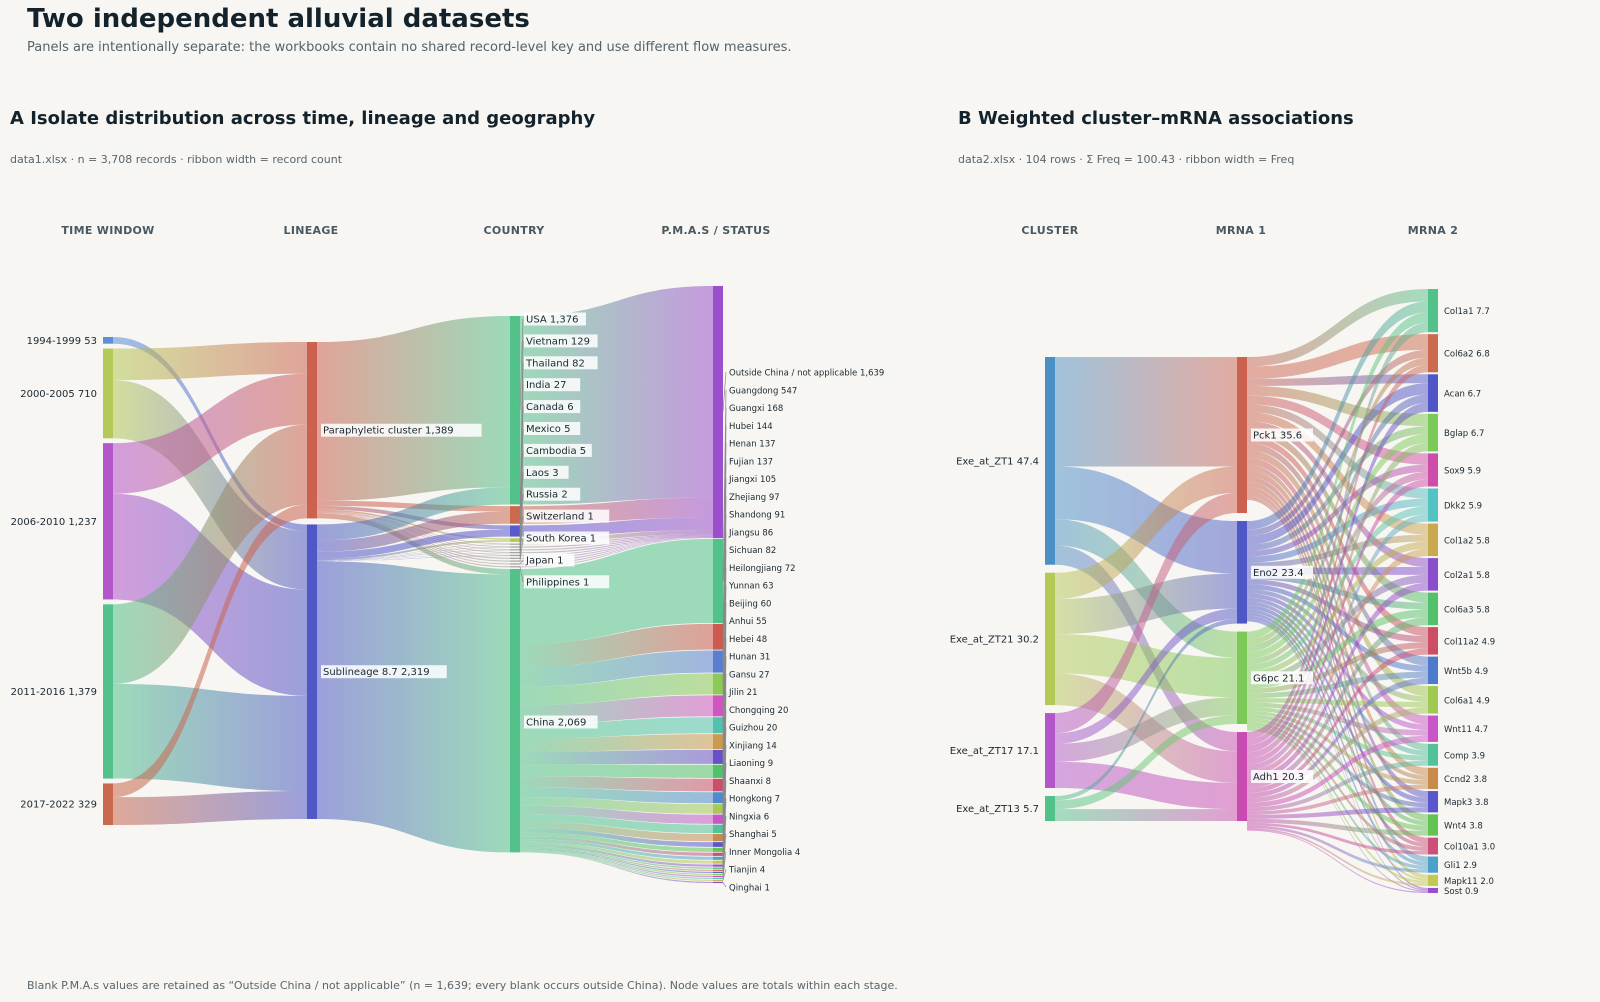  What do you see at coordinates (108, 804) in the screenshot?
I see `node-2017-2022` at bounding box center [108, 804].